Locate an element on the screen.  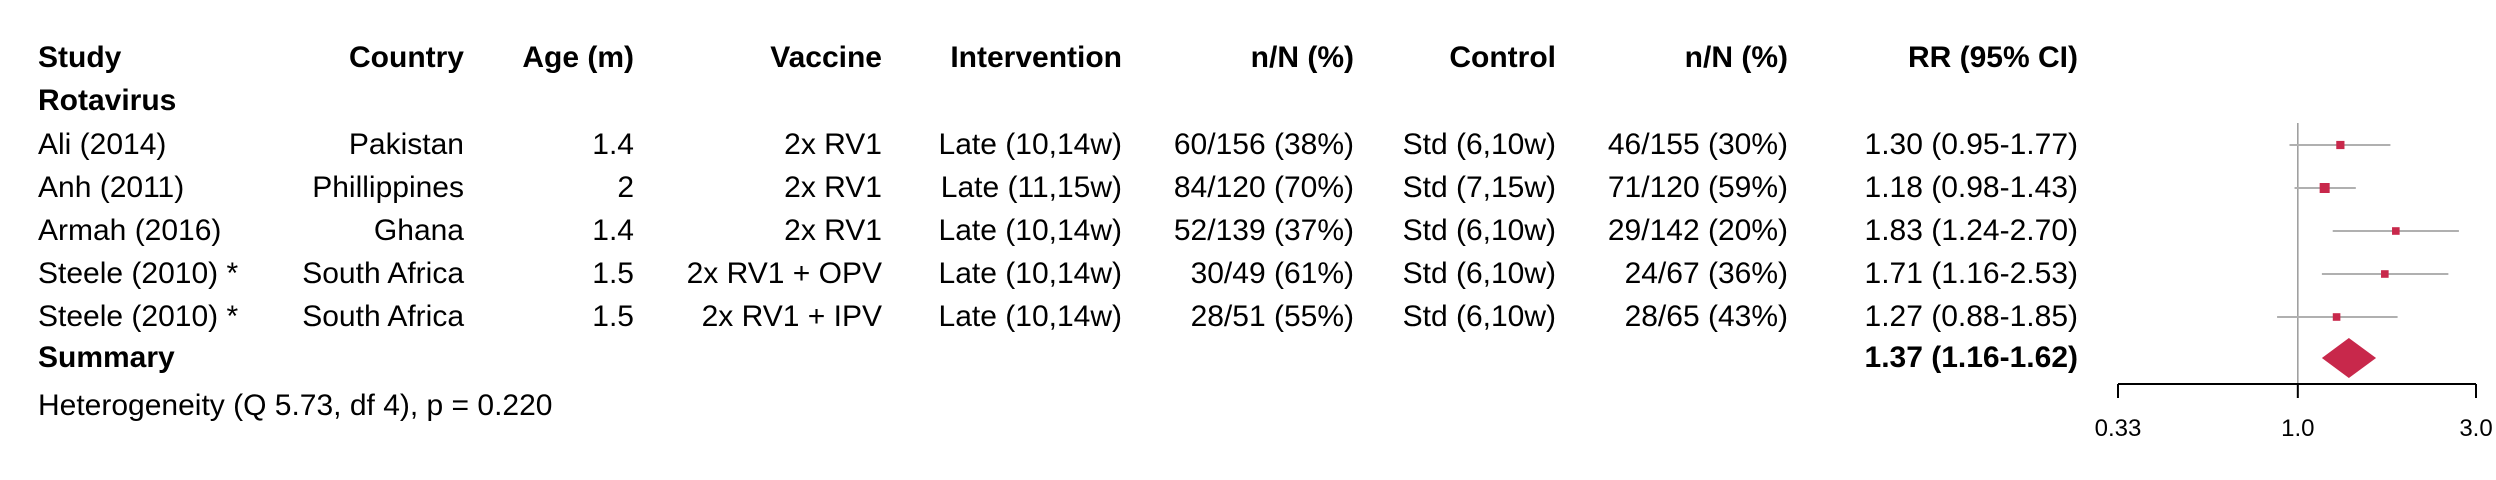
row-2-int_n: 52/139 (37%) is located at coordinates (1263, 230).